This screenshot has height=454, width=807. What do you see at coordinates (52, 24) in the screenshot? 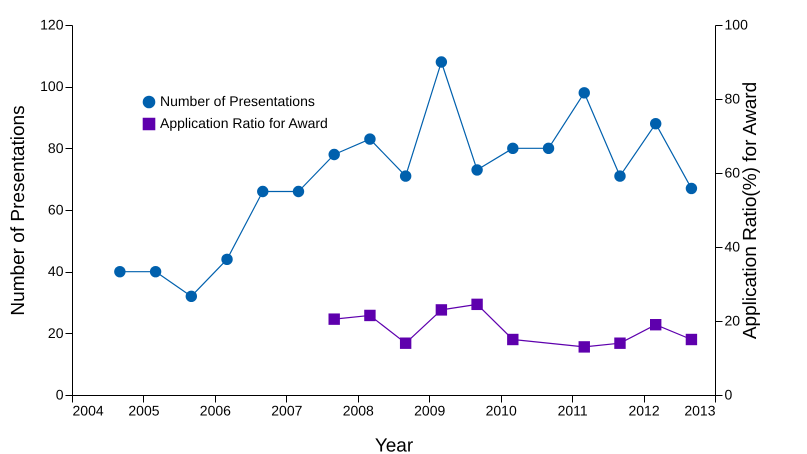
I see `y-tick-label: 120` at bounding box center [52, 24].